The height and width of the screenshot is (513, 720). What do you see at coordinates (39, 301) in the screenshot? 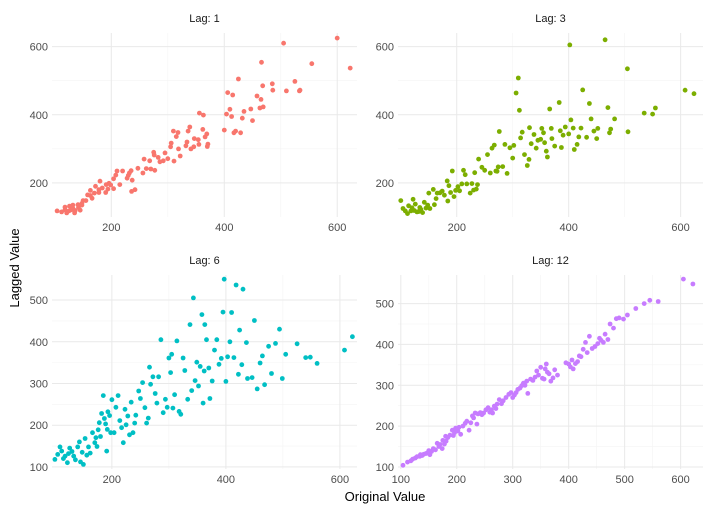
I see `y-tick-label: 500` at bounding box center [39, 301].